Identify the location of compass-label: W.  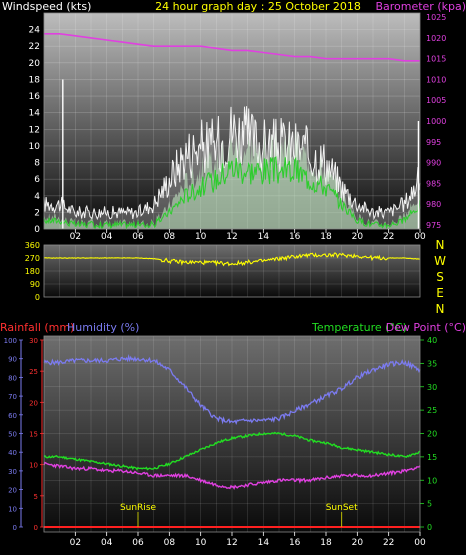
(440, 261).